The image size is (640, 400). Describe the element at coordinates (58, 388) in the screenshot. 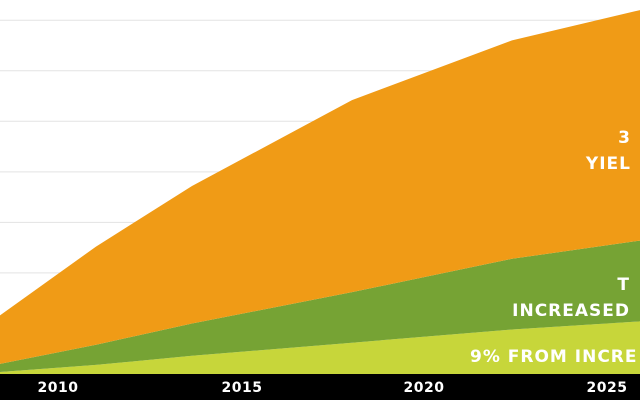

I see `x-tick-label: 2010` at that location.